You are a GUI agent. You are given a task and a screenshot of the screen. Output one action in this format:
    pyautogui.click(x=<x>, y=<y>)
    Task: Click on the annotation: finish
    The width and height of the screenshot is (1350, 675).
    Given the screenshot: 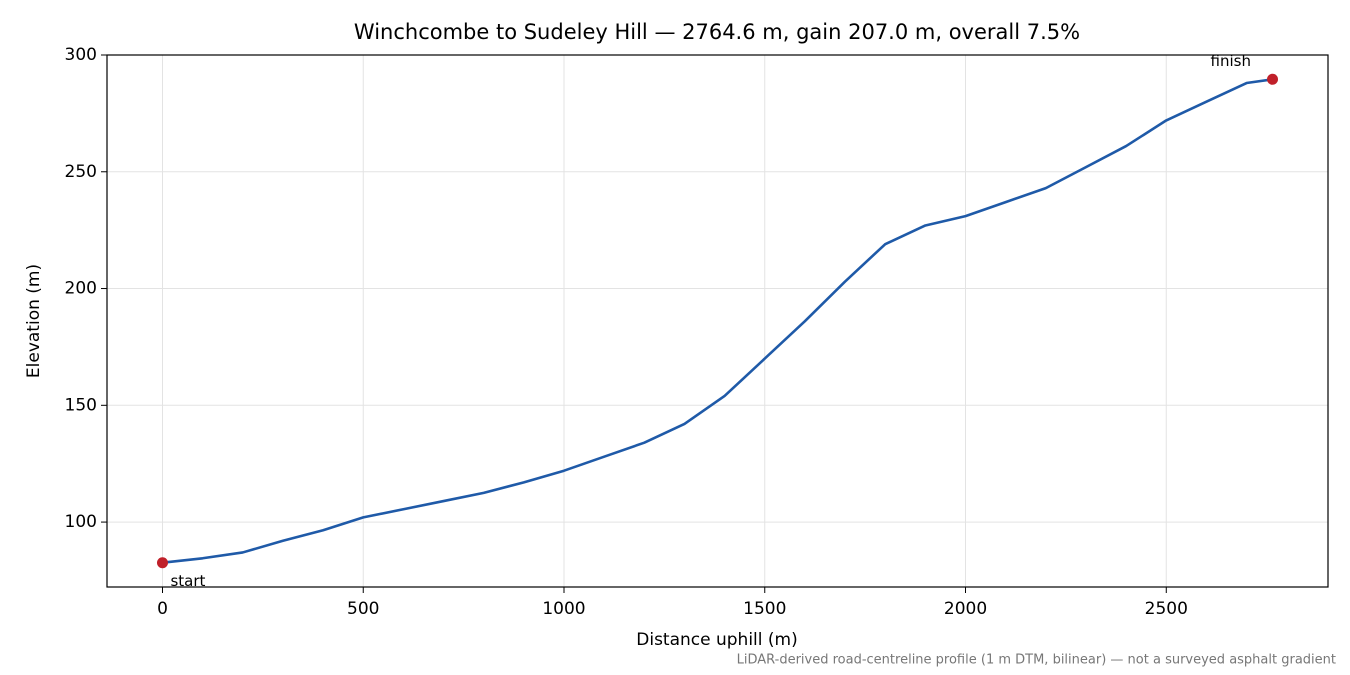 What is the action you would take?
    pyautogui.click(x=1231, y=61)
    